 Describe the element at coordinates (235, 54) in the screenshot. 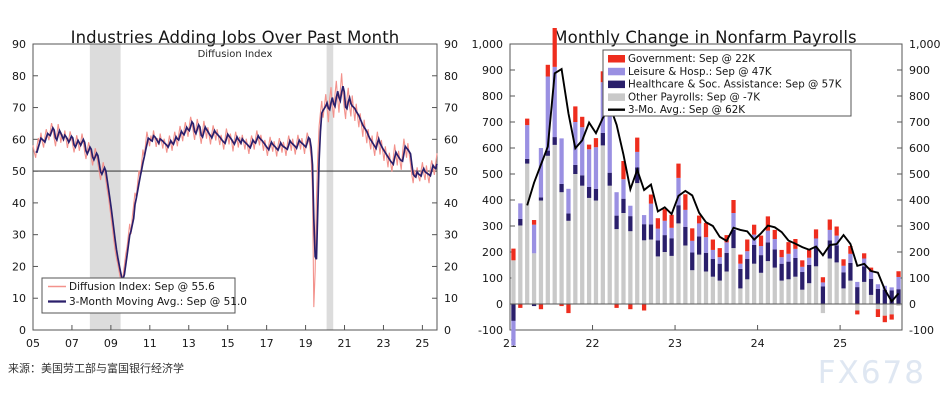

I see `left-chart-subtitle: Diffusion Index` at that location.